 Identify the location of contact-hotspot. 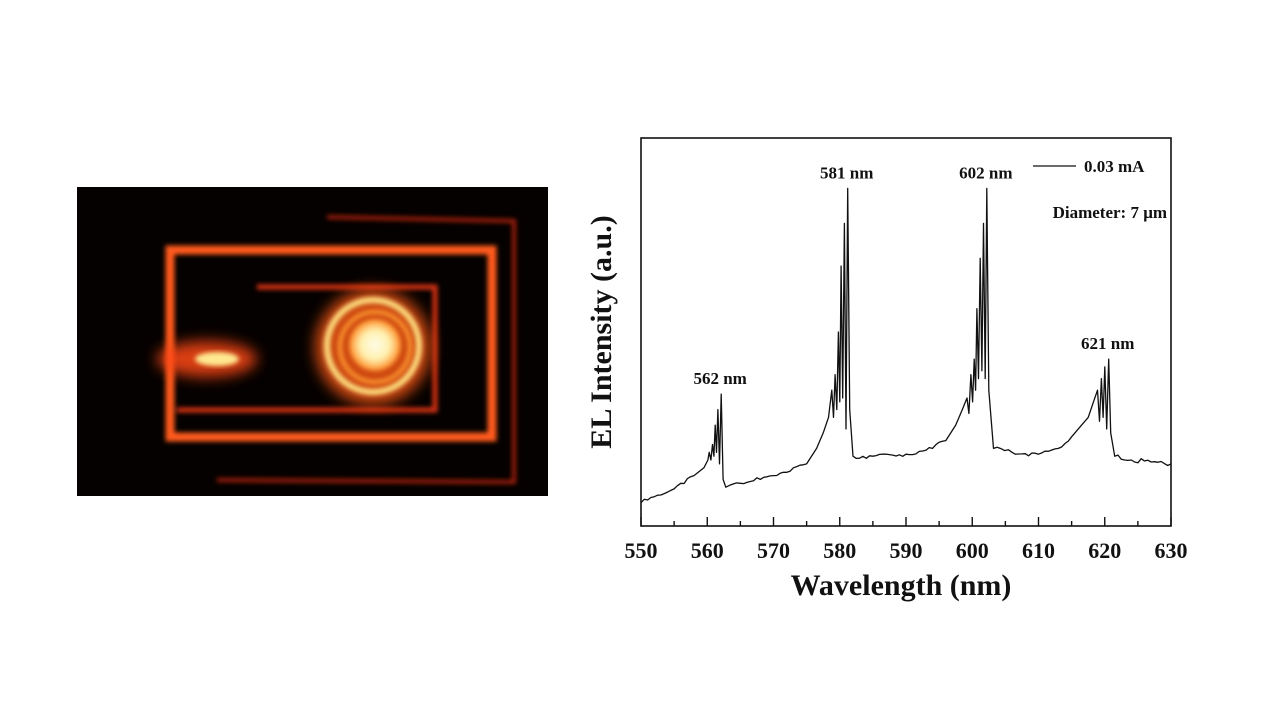
(217, 359).